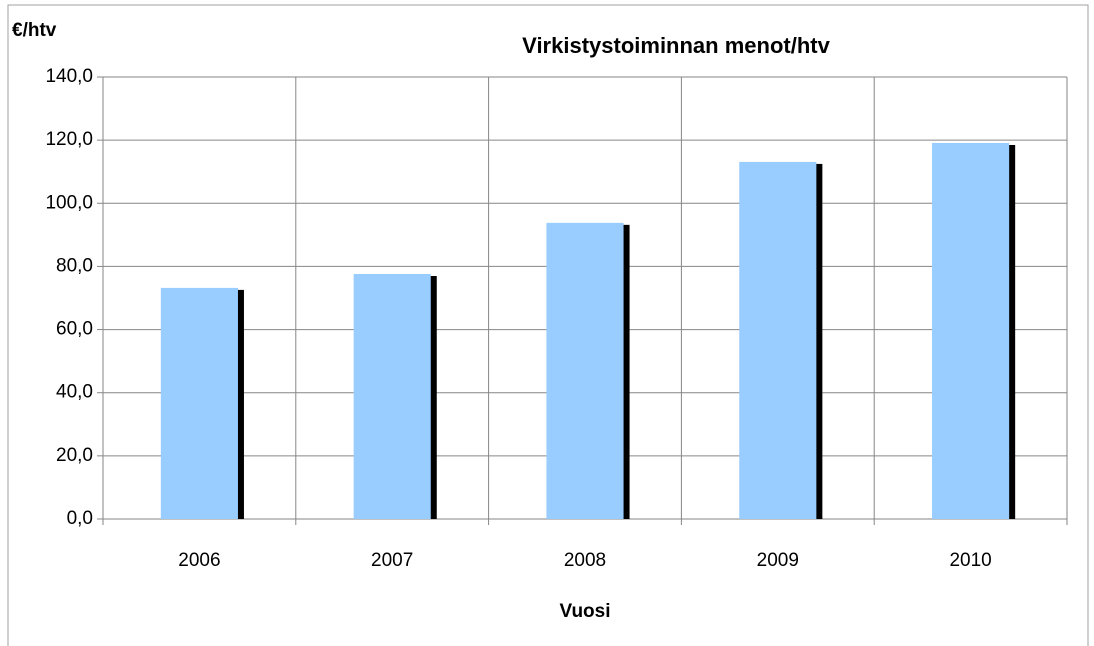  I want to click on y-tick-label: 0,0, so click(80, 518).